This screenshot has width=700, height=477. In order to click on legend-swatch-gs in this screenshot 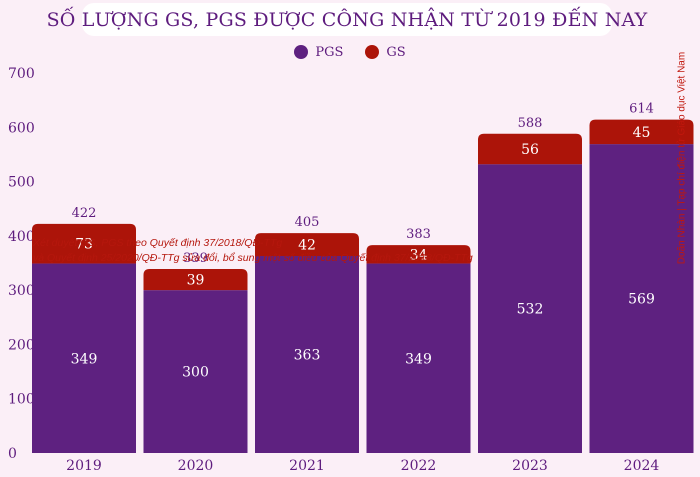, I will do `click(372, 52)`.